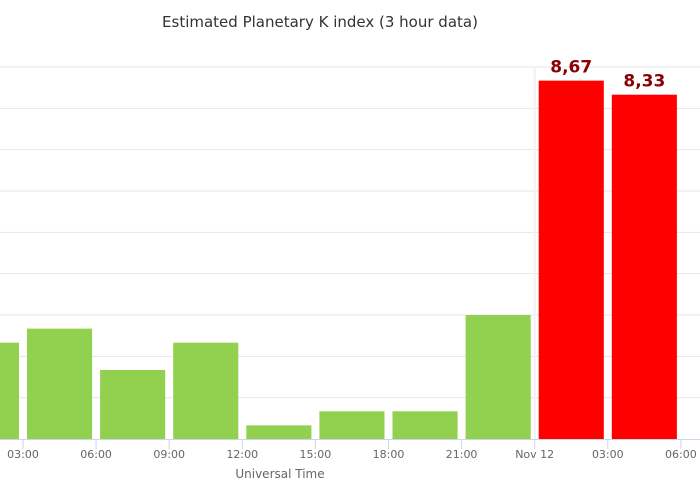 Image resolution: width=700 pixels, height=486 pixels. I want to click on x-tick-label: 09:00, so click(169, 454).